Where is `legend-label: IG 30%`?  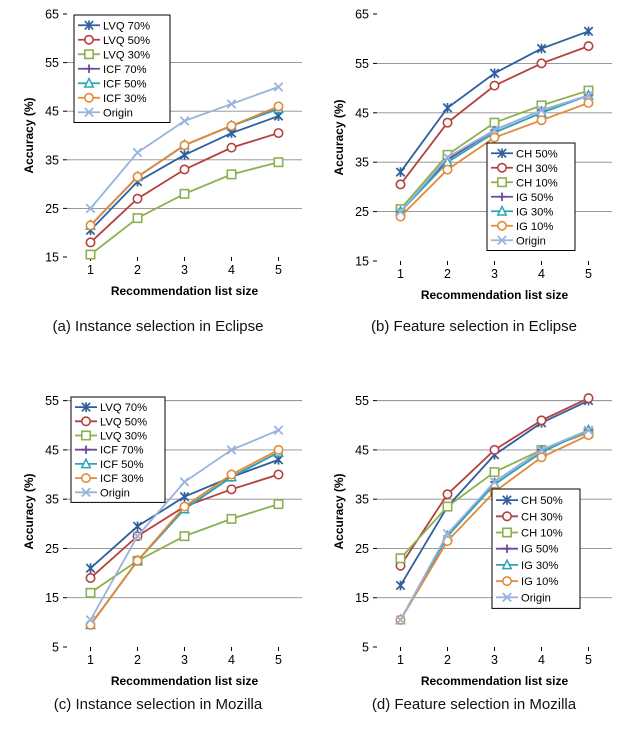
legend-label: IG 30% is located at coordinates (534, 212).